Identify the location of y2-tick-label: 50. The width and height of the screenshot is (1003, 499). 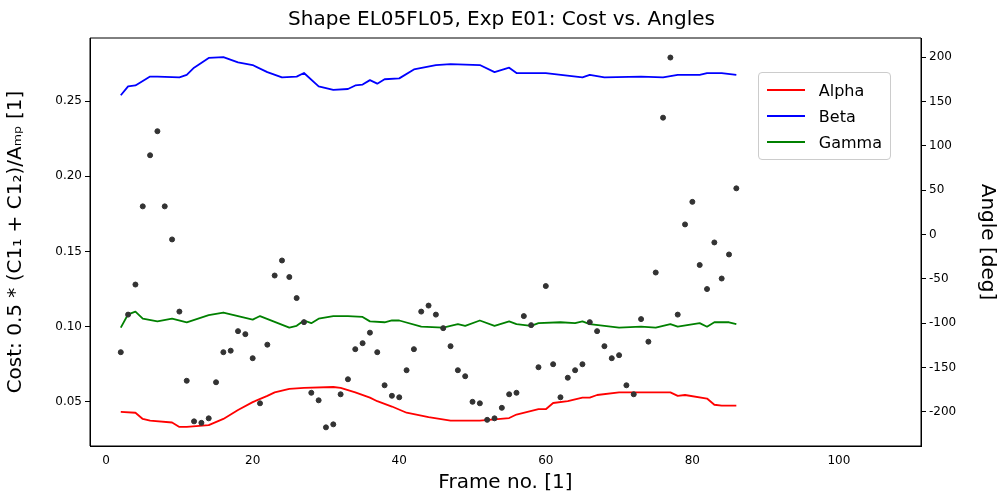
(937, 189).